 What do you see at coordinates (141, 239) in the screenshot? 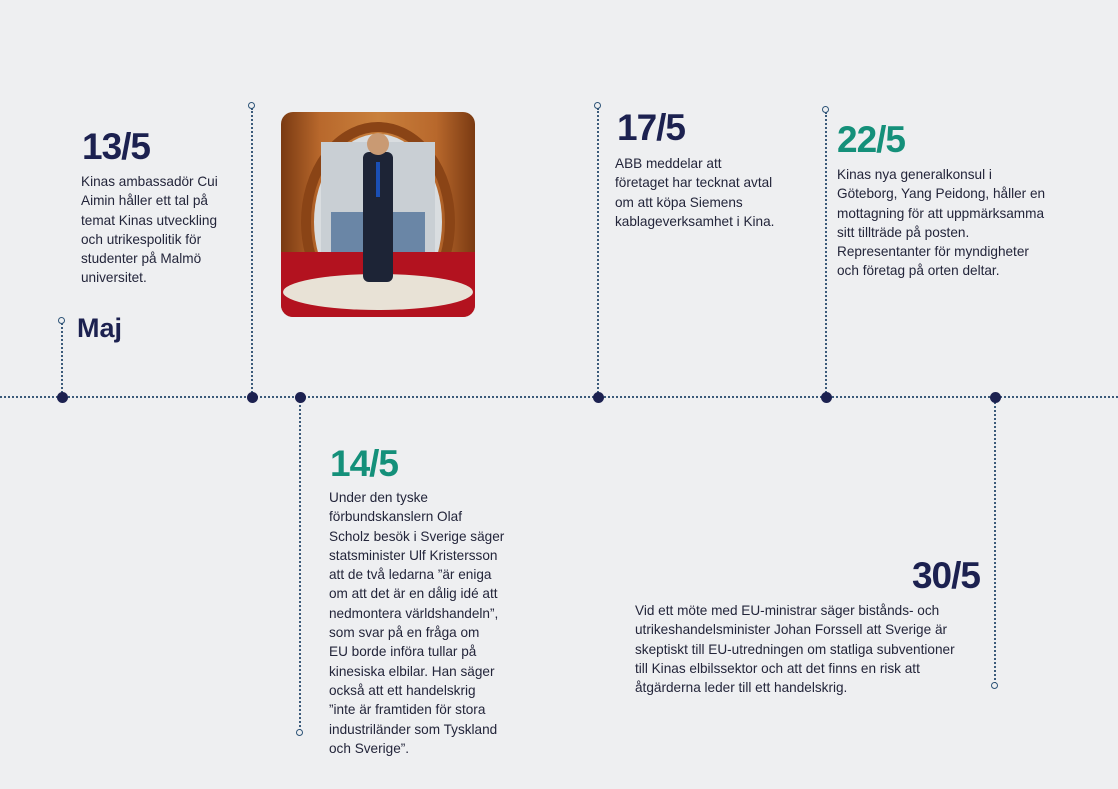
I see `text-line: och utrikespolitik för` at bounding box center [141, 239].